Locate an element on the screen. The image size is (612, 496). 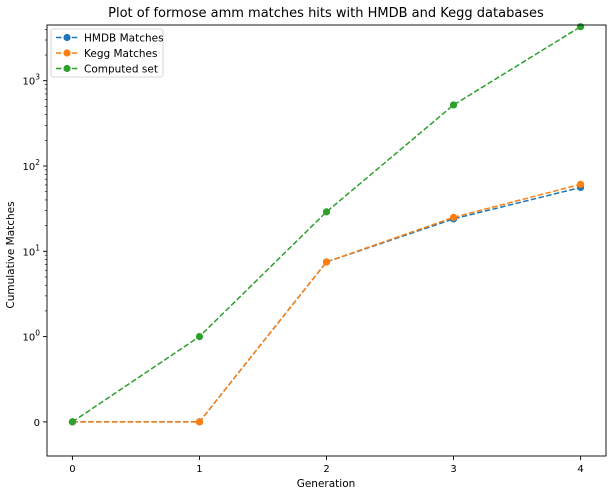
y-tick-label: 10¹ is located at coordinates (31, 250).